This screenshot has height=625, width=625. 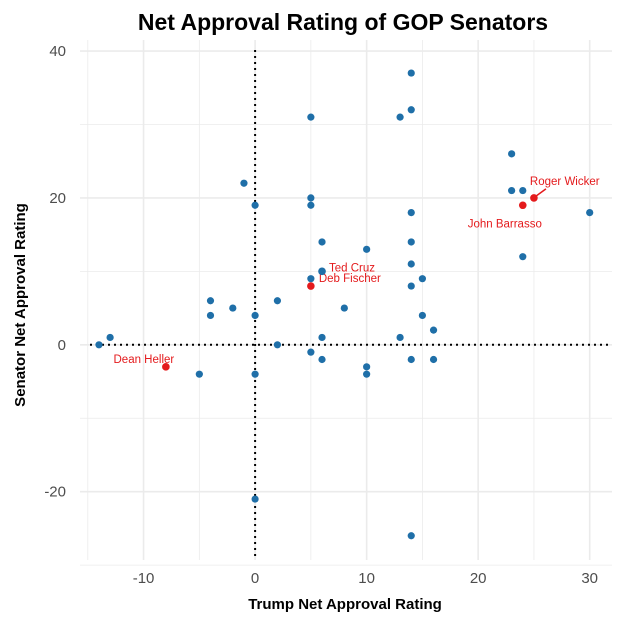 What do you see at coordinates (366, 578) in the screenshot?
I see `x-tick-label: 10` at bounding box center [366, 578].